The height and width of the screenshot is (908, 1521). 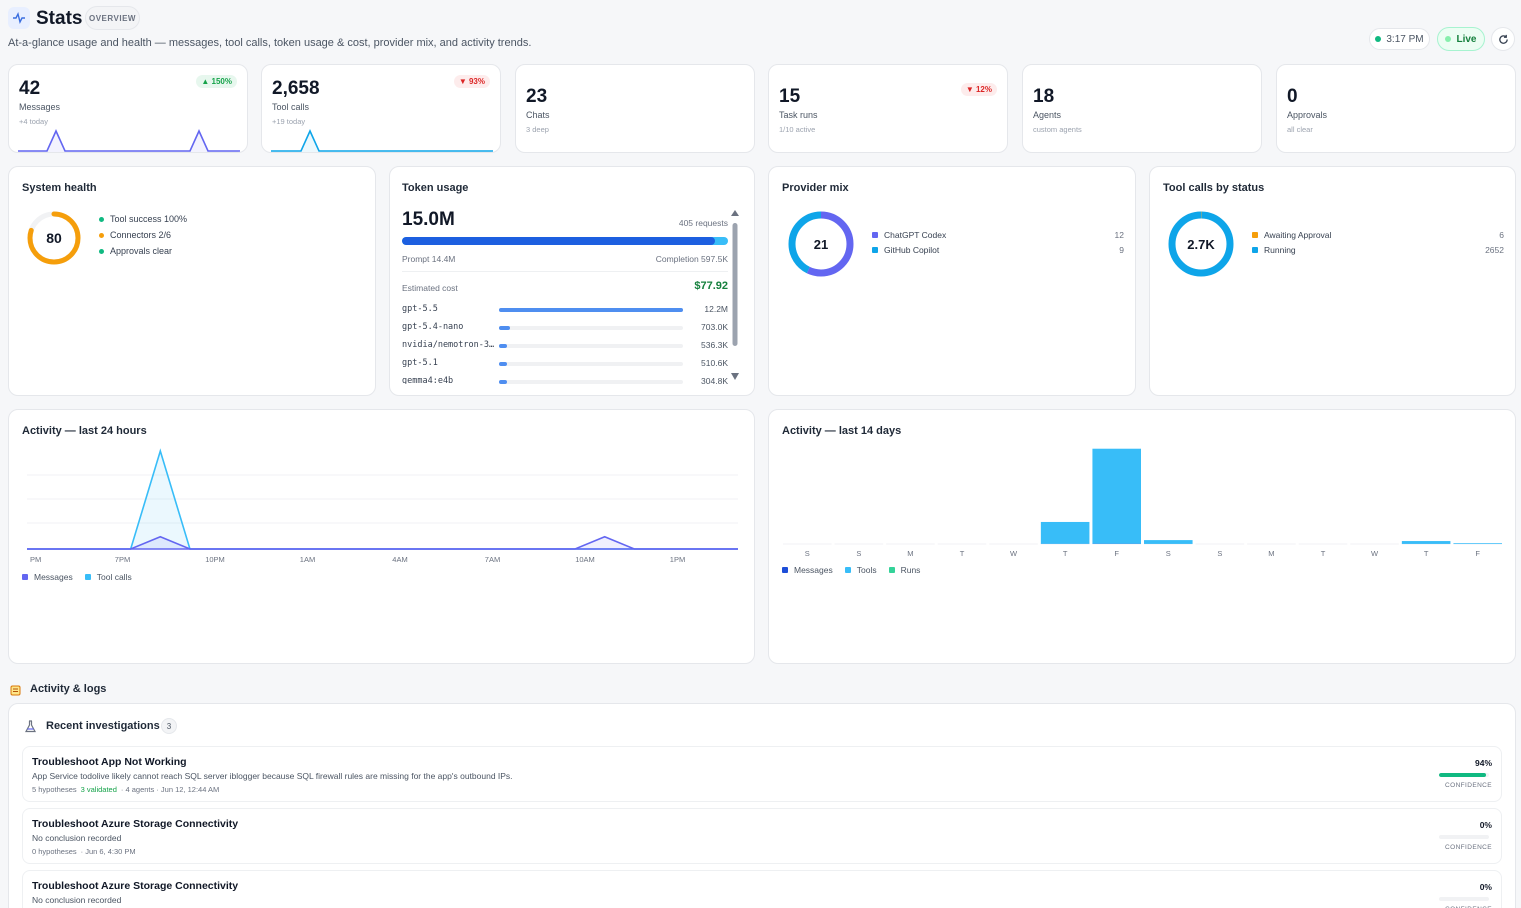 What do you see at coordinates (381, 108) in the screenshot?
I see `stat-card-tool-calls: 2,658 Tool calls +19 today ▼ 93%` at bounding box center [381, 108].